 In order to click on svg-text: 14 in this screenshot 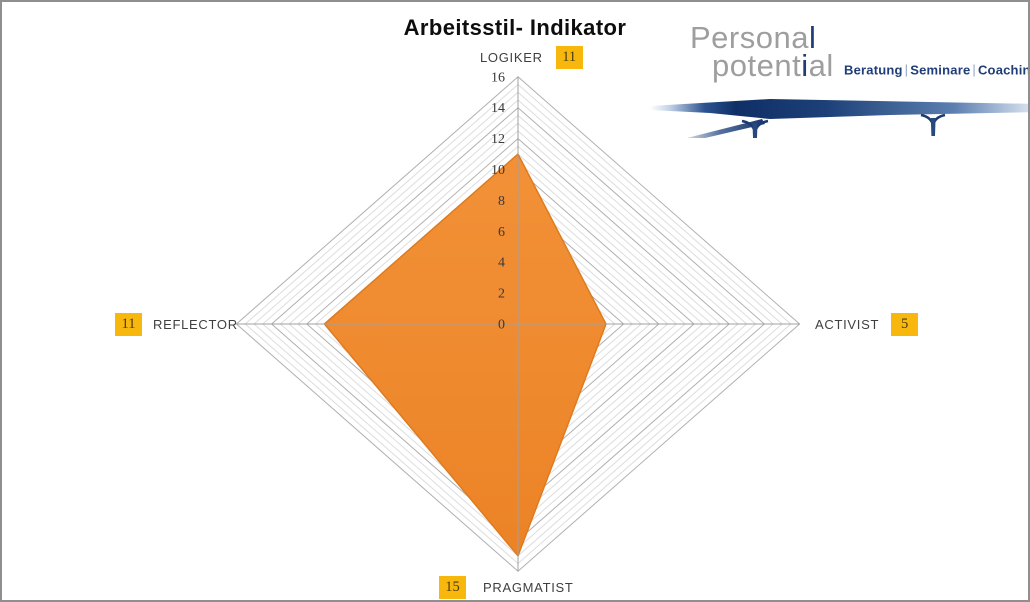, I will do `click(498, 108)`.